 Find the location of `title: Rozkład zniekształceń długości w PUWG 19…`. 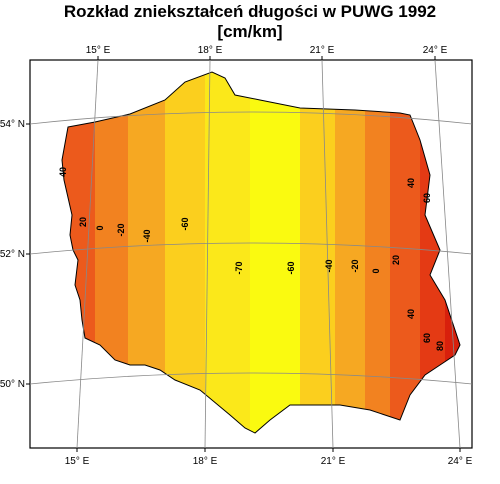

title: Rozkład zniekształceń długości w PUWG 19… is located at coordinates (250, 11).